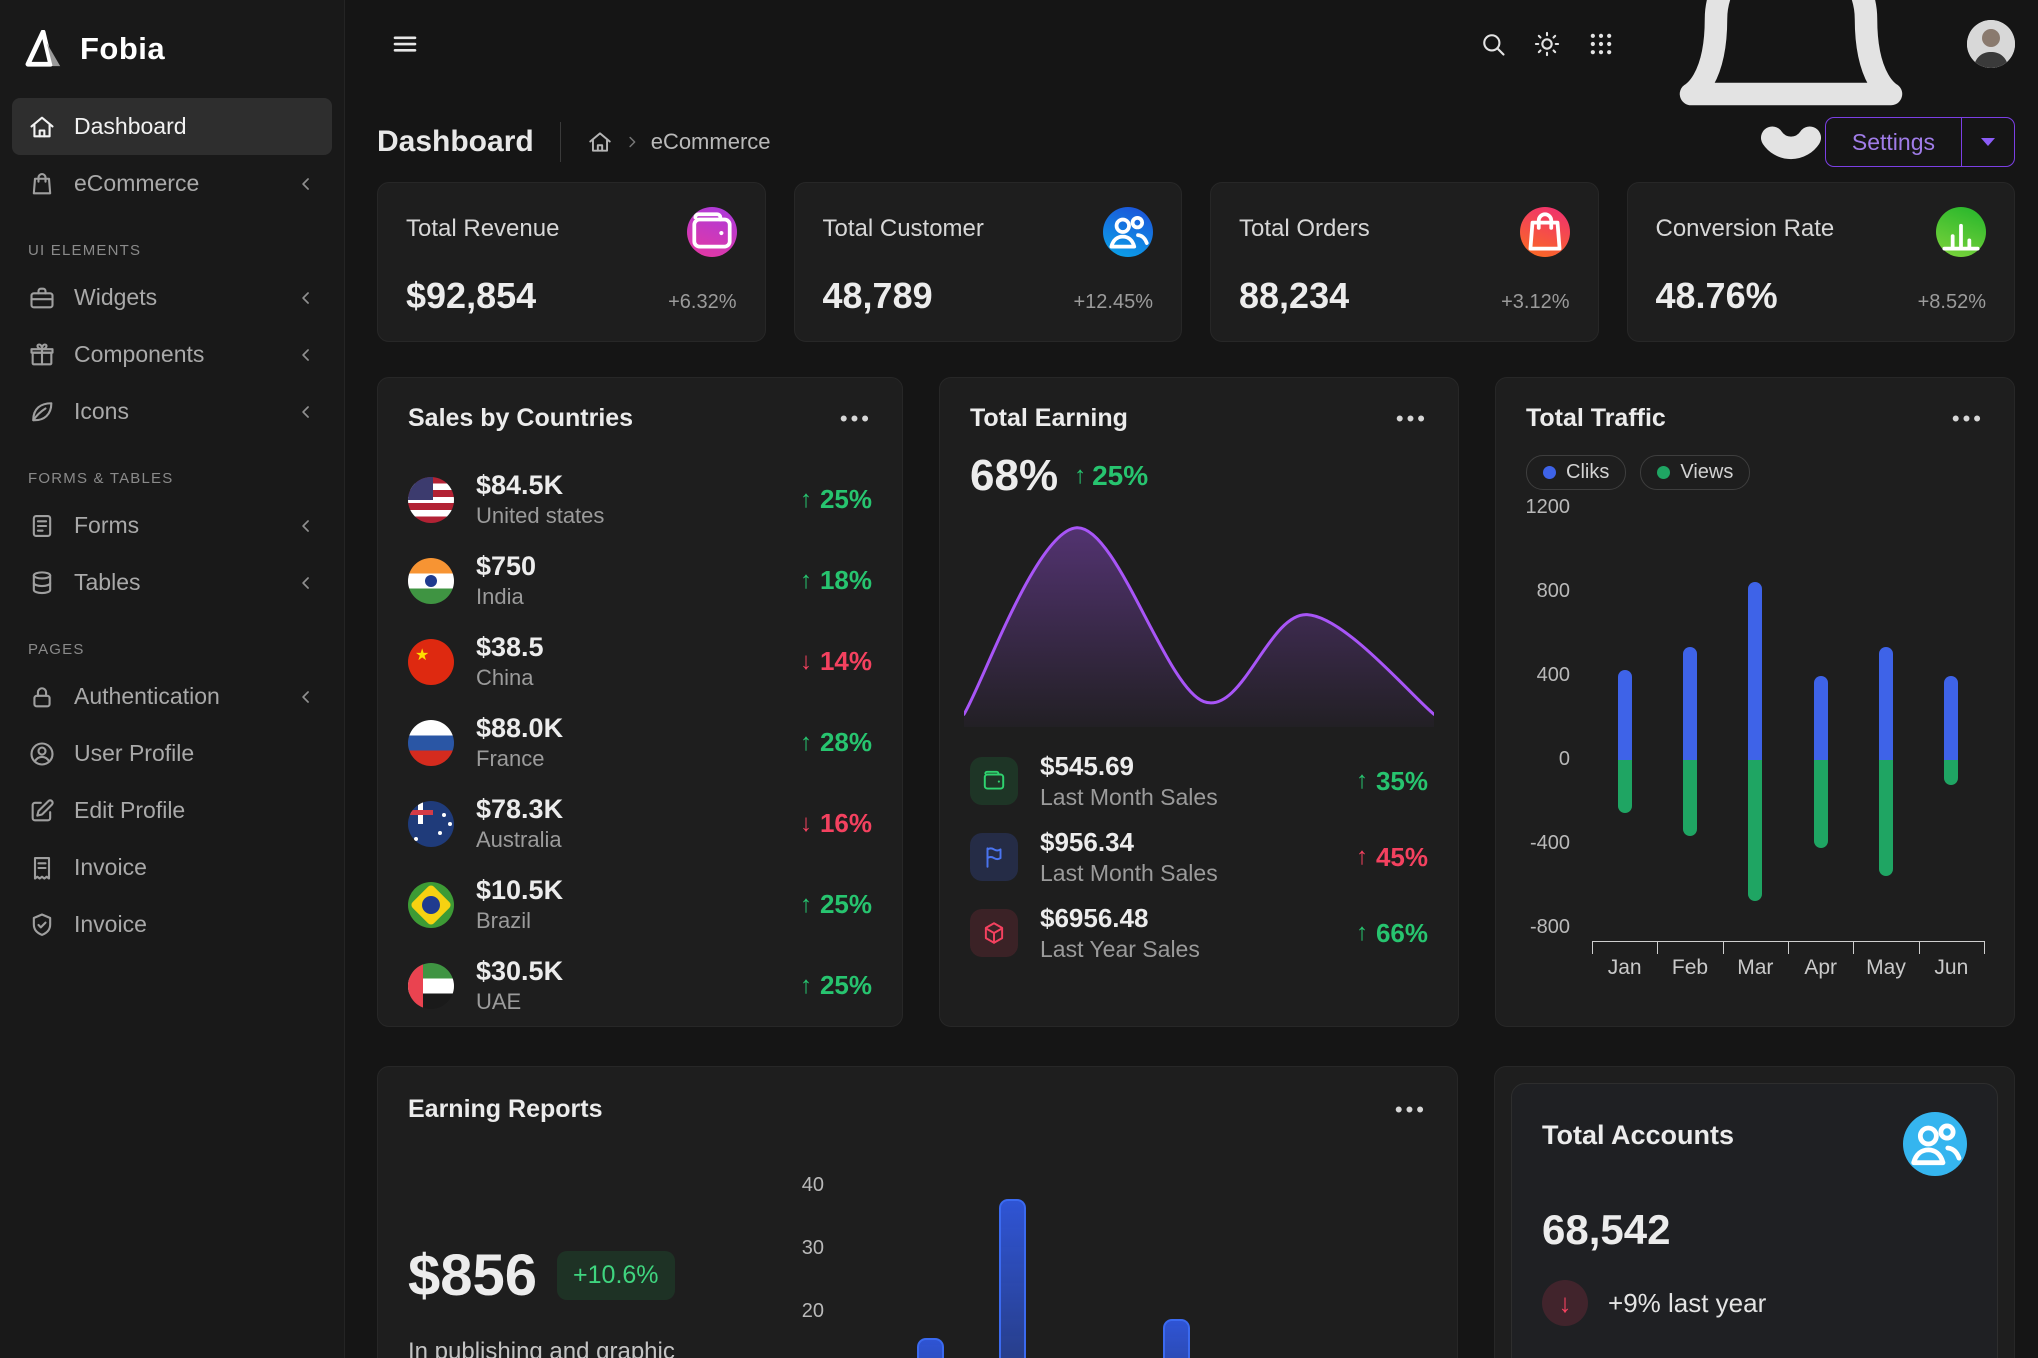 Image resolution: width=2038 pixels, height=1358 pixels. I want to click on sidebar-item-components: Components, so click(172, 354).